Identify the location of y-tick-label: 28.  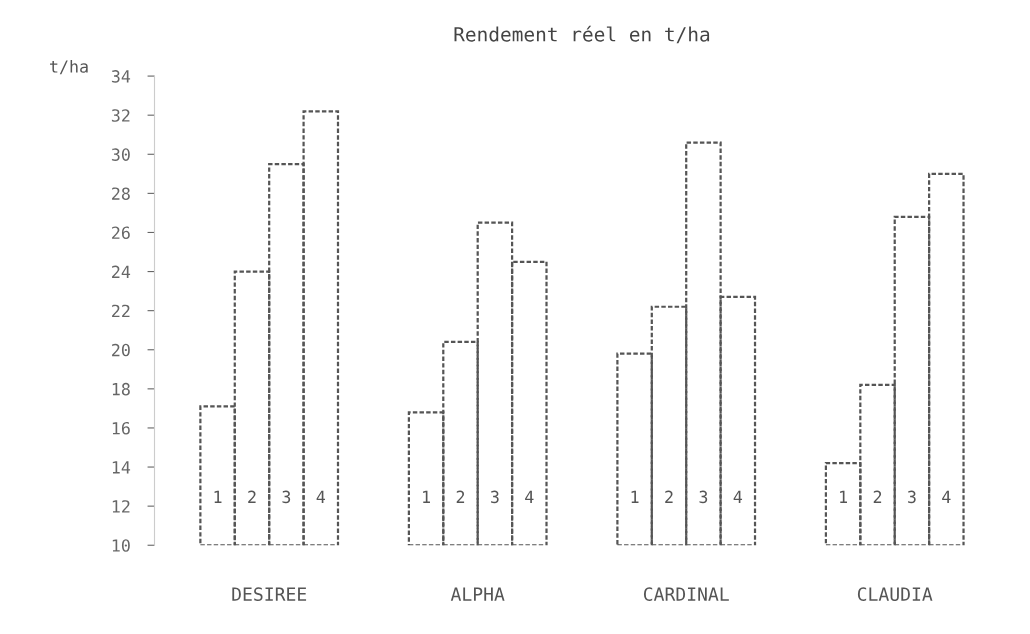
(121, 193).